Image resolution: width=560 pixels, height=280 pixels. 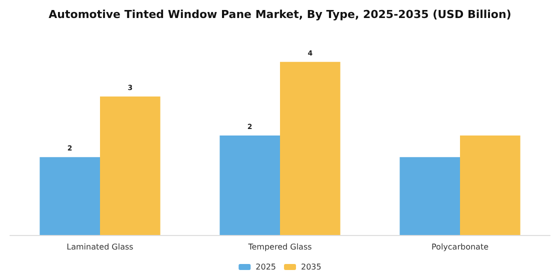 What do you see at coordinates (460, 247) in the screenshot?
I see `x-tick-label: Polycarbonate` at bounding box center [460, 247].